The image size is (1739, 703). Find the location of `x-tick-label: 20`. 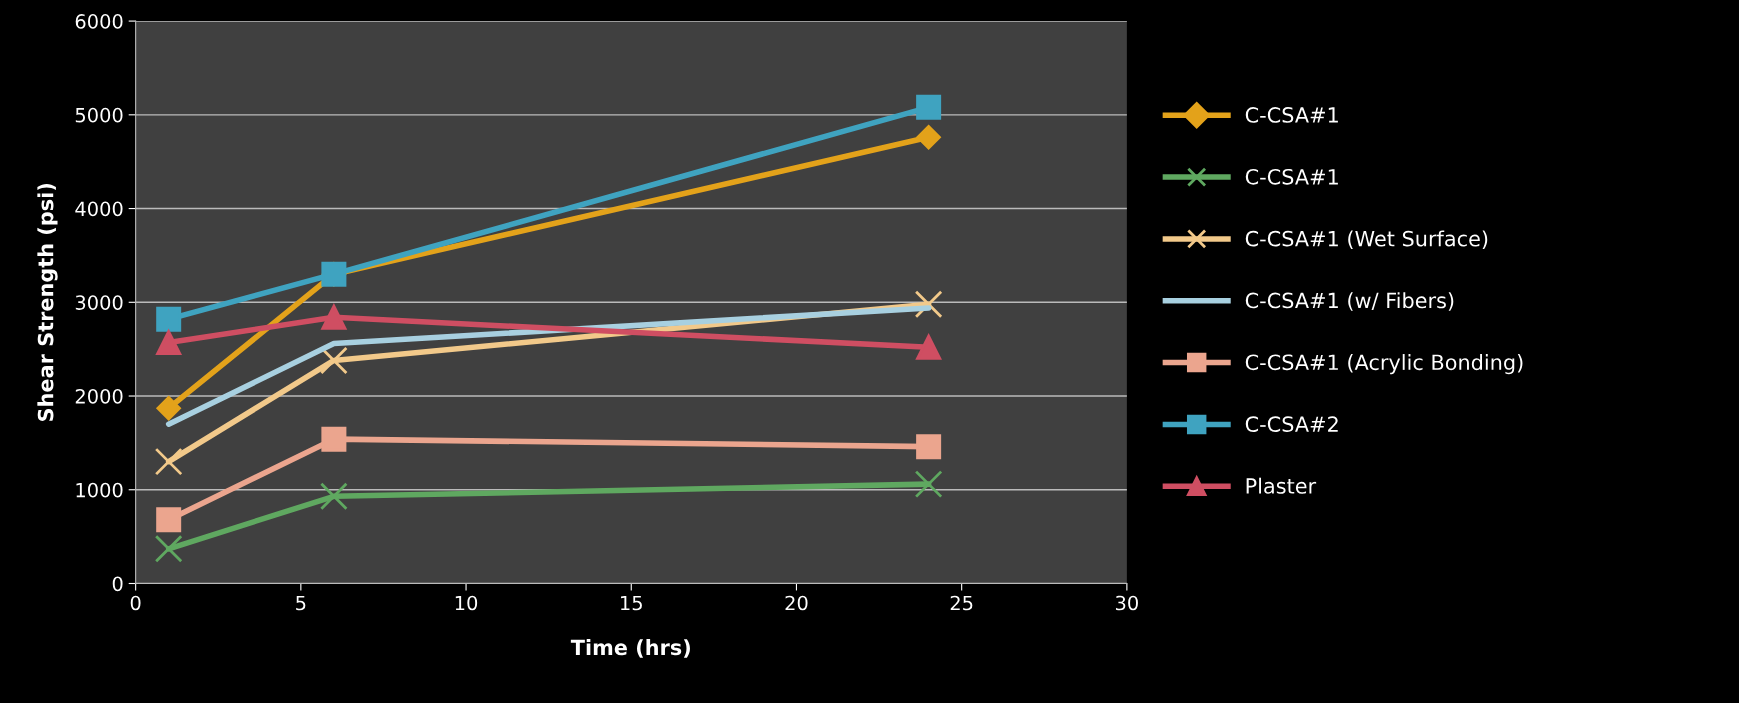

x-tick-label: 20 is located at coordinates (796, 603).